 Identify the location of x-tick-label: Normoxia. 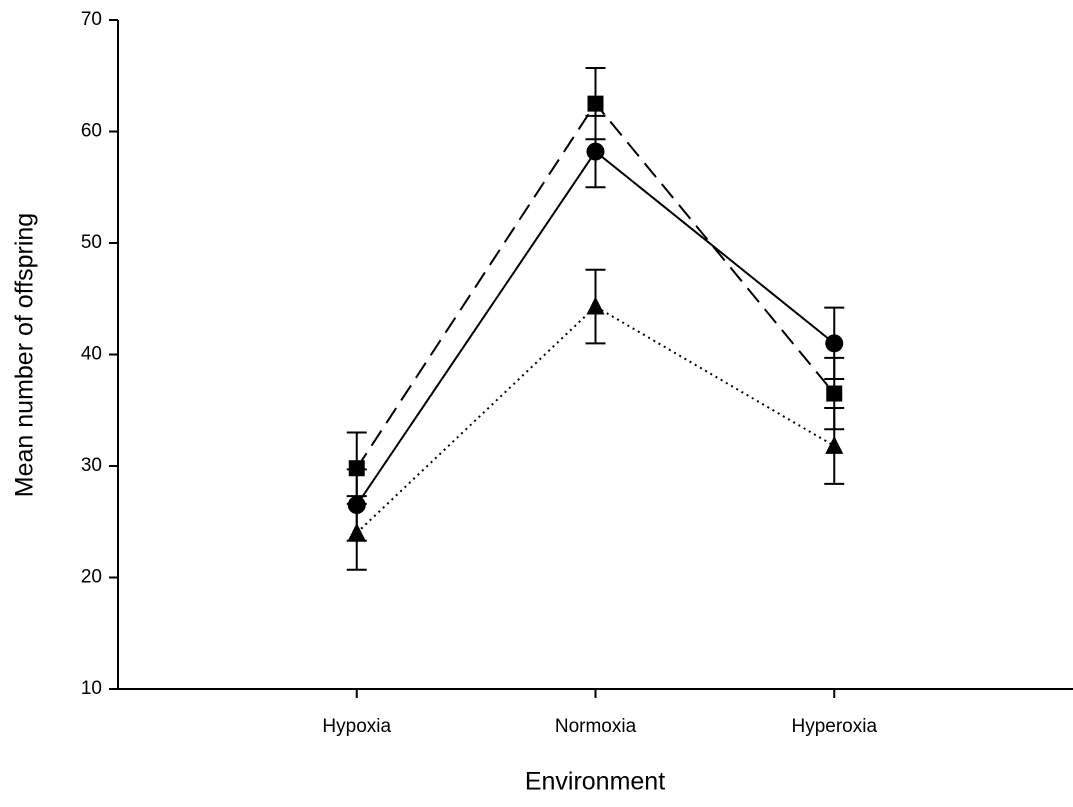
(596, 726).